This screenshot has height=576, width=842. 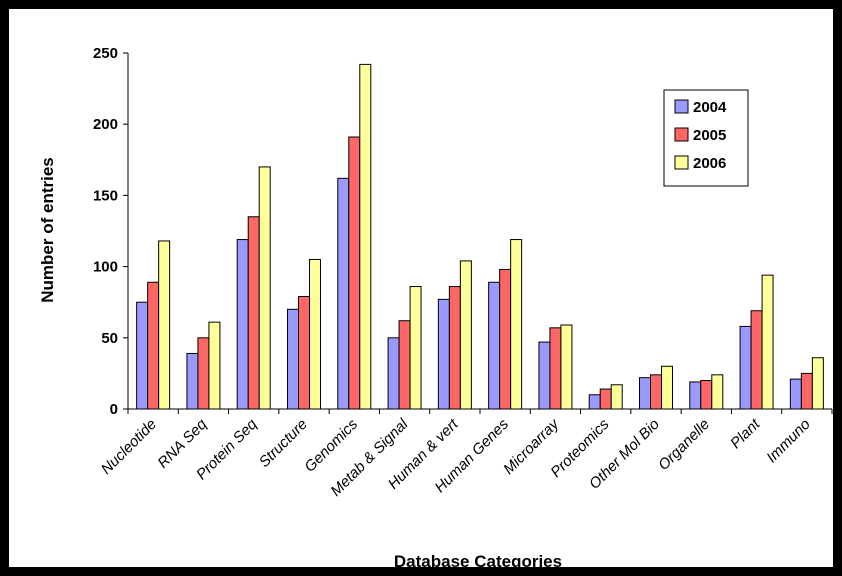 I want to click on y-tick-label: 200, so click(x=105, y=124).